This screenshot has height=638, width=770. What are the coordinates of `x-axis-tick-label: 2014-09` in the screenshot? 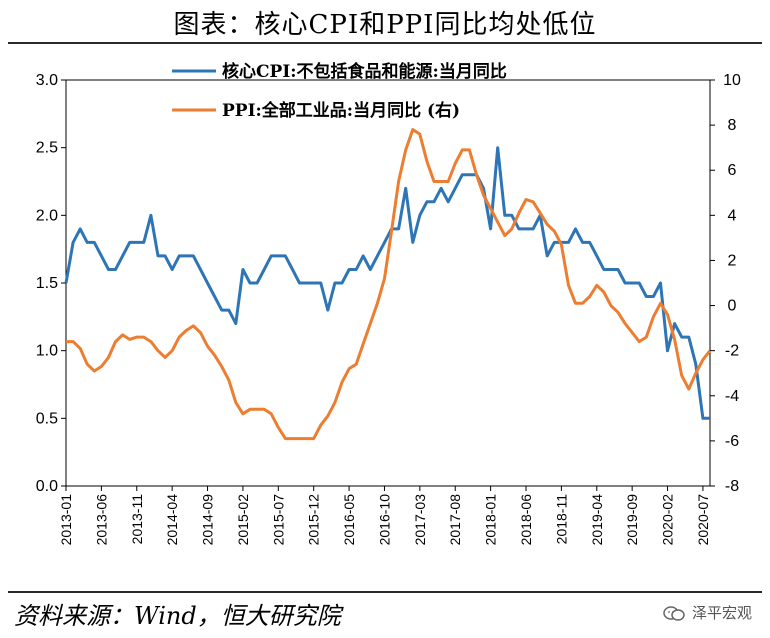 It's located at (208, 520).